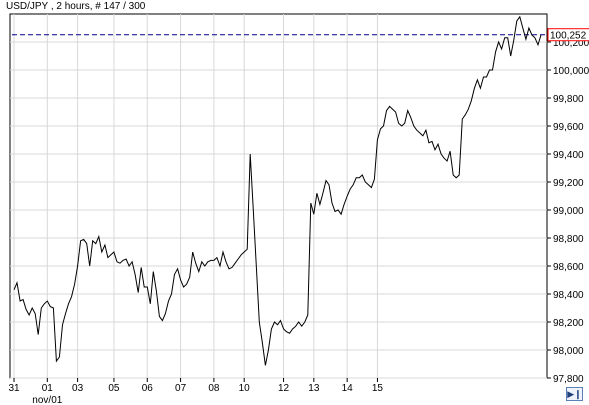 The image size is (589, 405). What do you see at coordinates (214, 388) in the screenshot?
I see `x-tick-label: 08` at bounding box center [214, 388].